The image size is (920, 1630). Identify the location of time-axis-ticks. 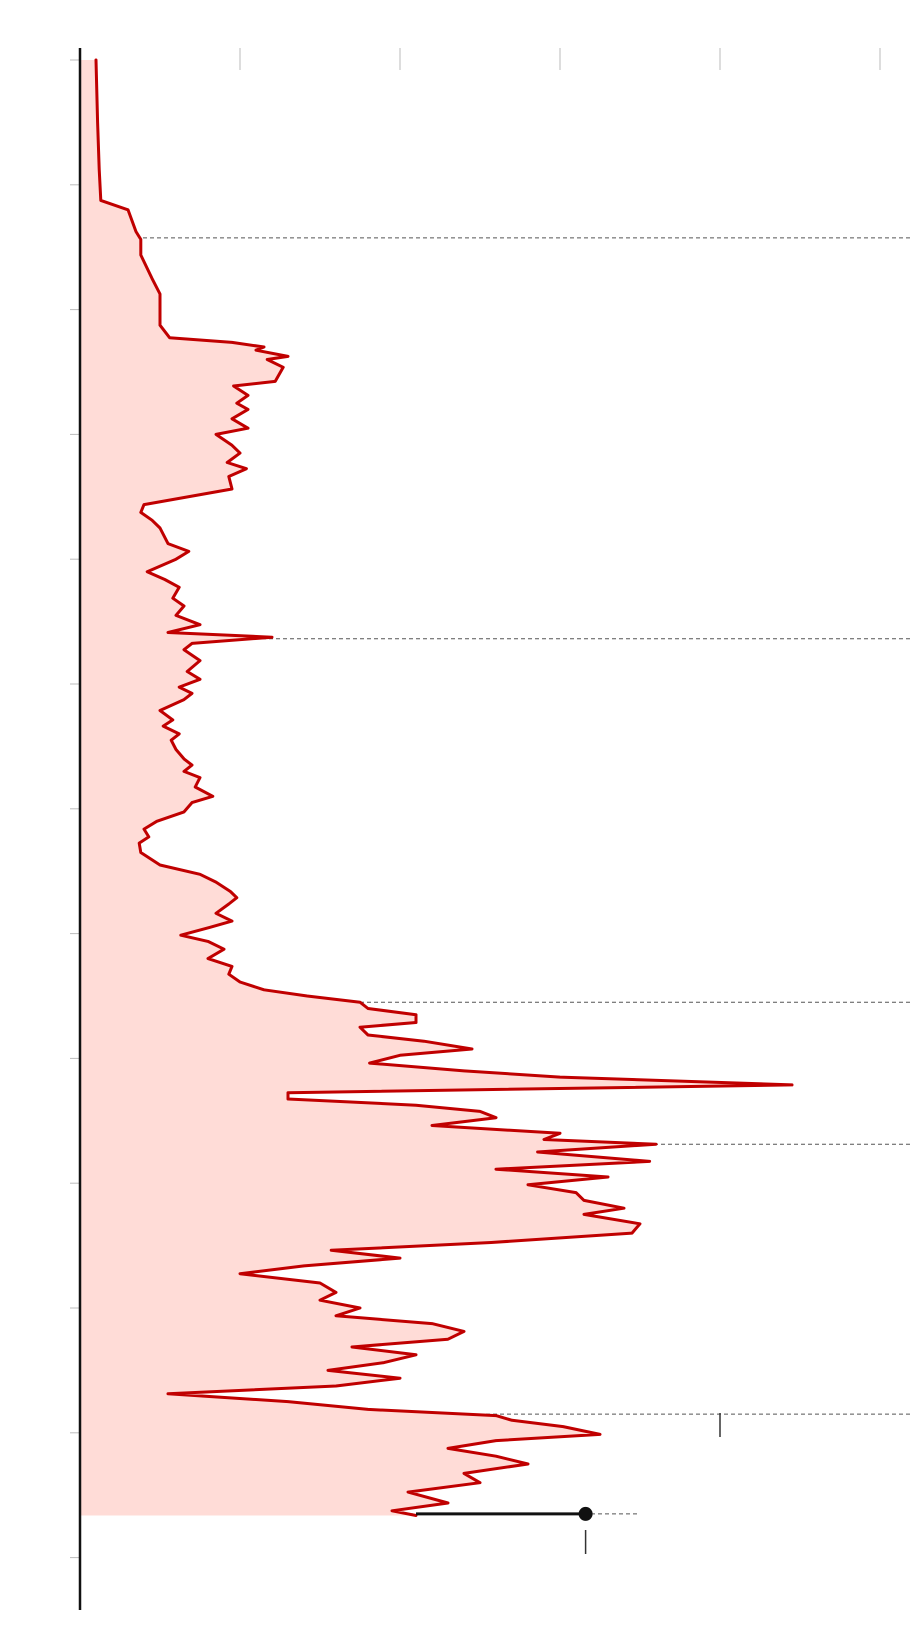
(75, 809).